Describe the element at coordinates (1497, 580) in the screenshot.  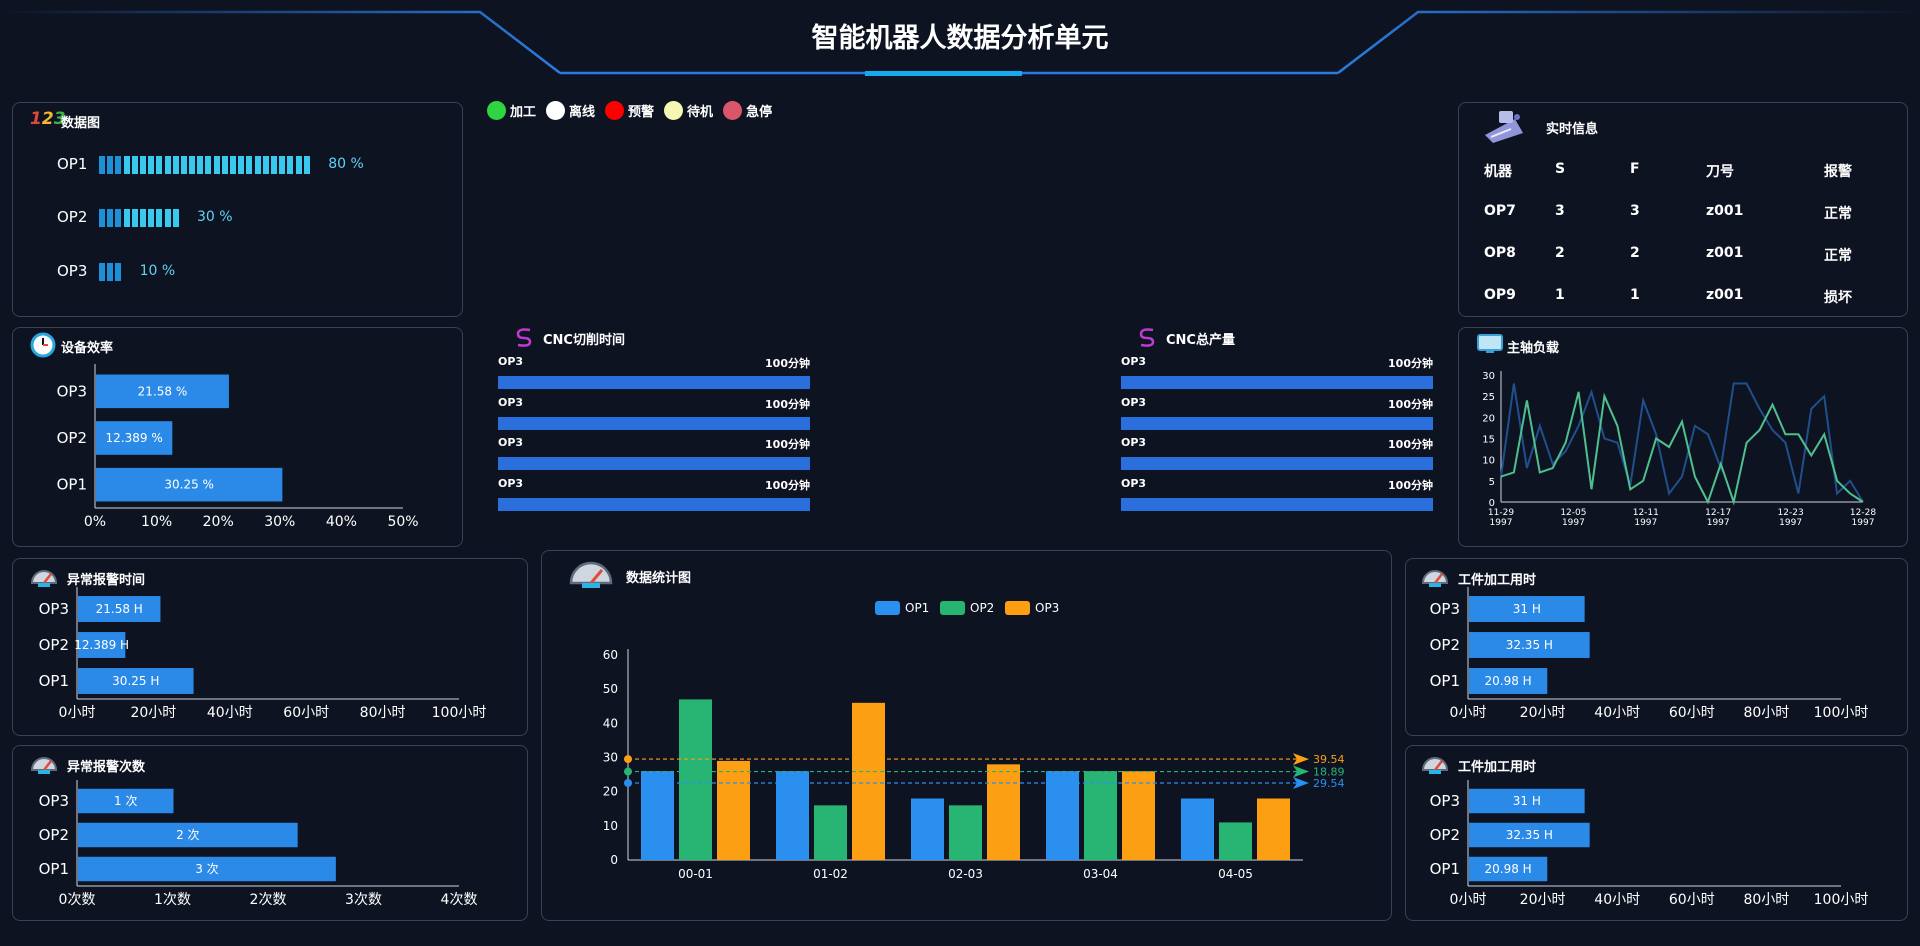
I see `panel-title: 工件加工用时` at that location.